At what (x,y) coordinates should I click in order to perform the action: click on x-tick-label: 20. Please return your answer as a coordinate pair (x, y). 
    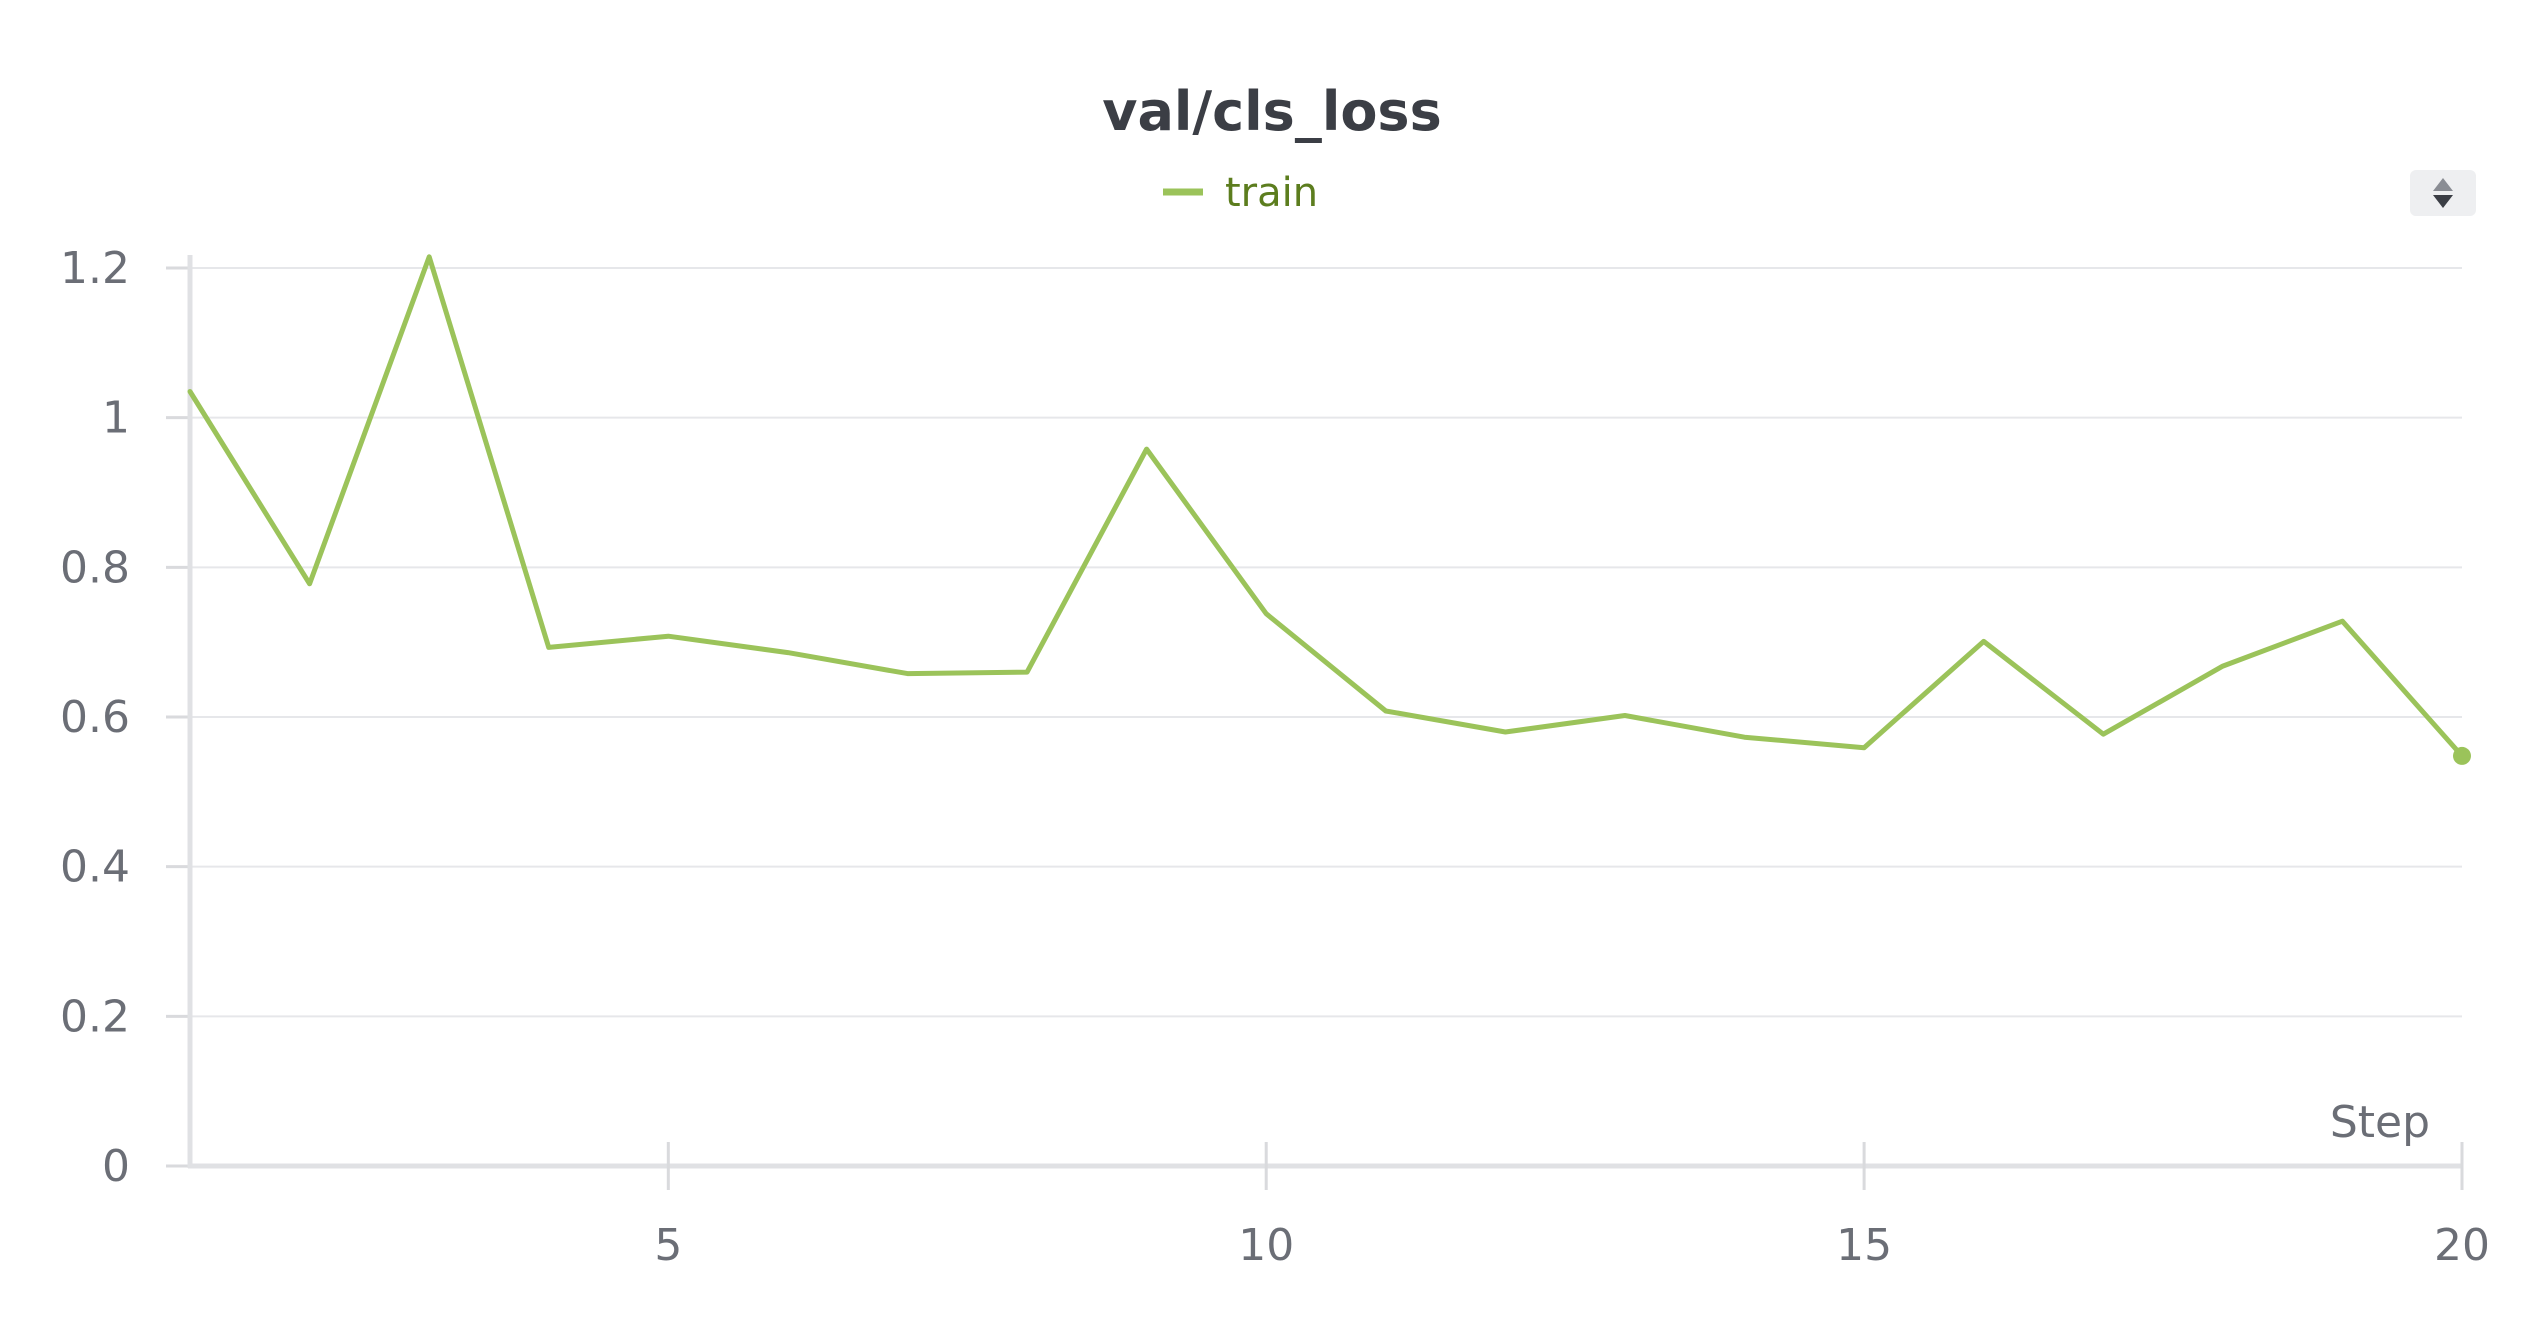
    Looking at the image, I should click on (2462, 1245).